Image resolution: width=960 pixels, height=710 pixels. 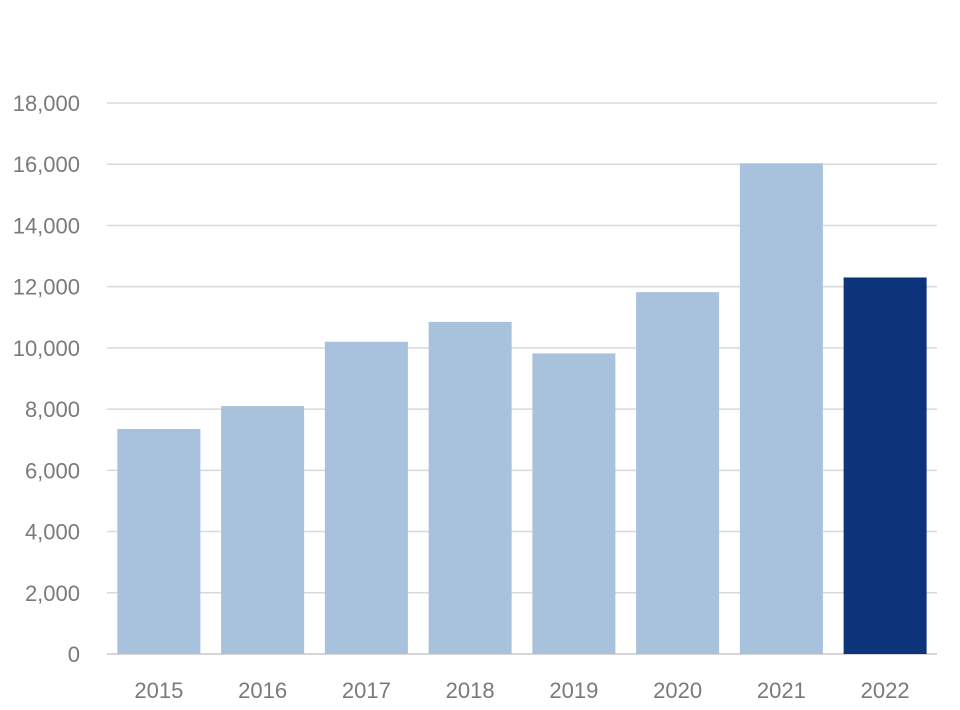 What do you see at coordinates (52, 593) in the screenshot?
I see `y-tick-label: 2,000` at bounding box center [52, 593].